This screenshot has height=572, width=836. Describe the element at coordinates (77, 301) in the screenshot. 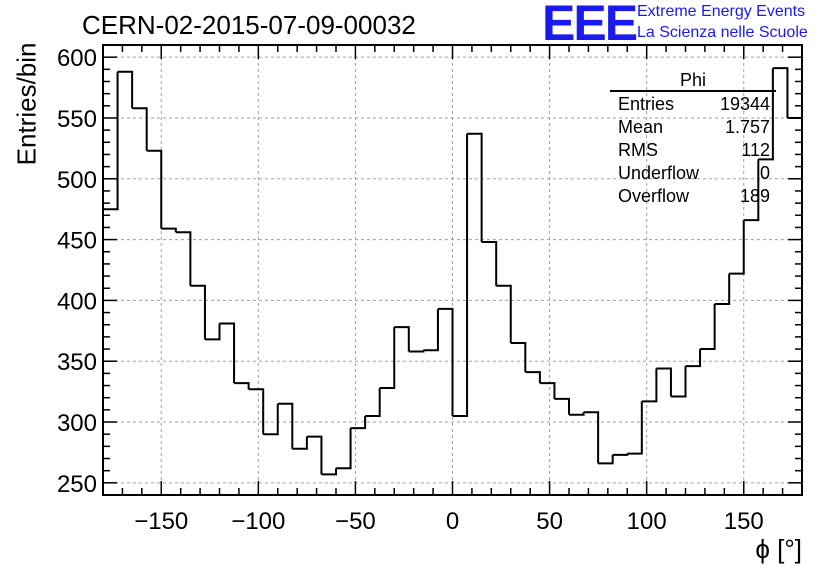

I see `y-tick-label: 400` at that location.